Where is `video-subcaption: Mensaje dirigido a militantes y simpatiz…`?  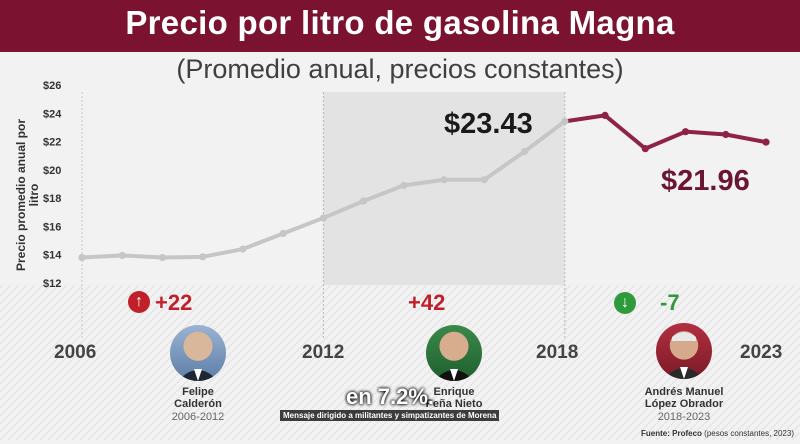
video-subcaption: Mensaje dirigido a militantes y simpatiz… is located at coordinates (390, 415).